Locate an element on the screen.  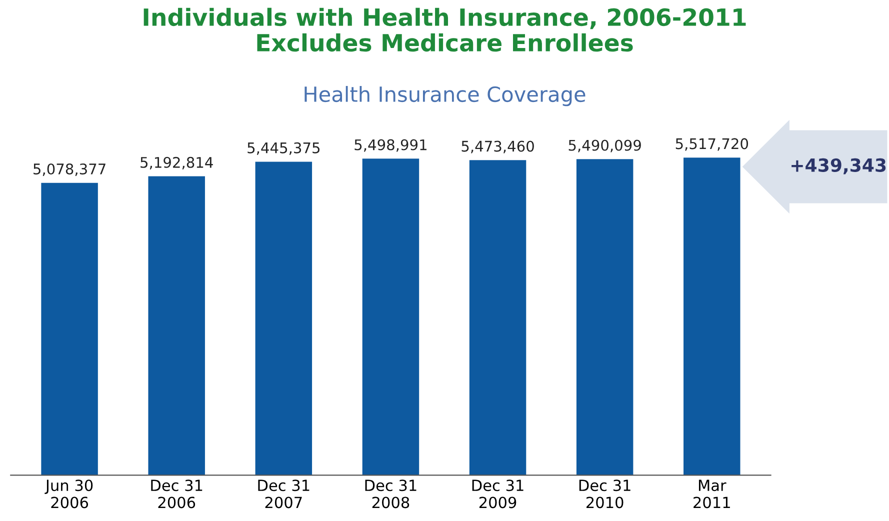
data-label: 5,517,720 is located at coordinates (712, 144).